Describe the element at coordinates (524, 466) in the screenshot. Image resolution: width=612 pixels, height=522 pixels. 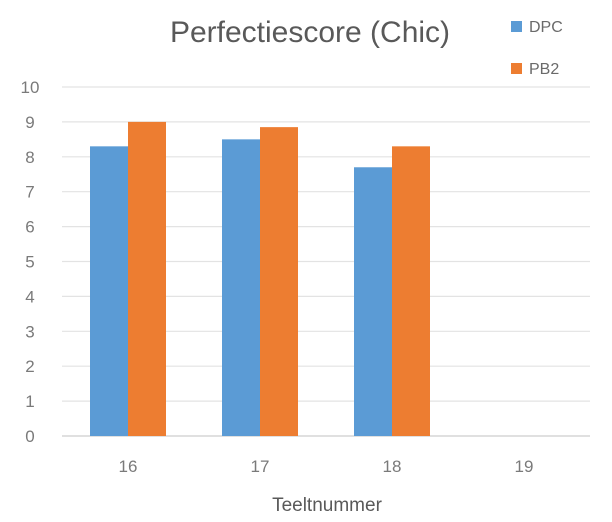
I see `x-tick-label: 19` at that location.